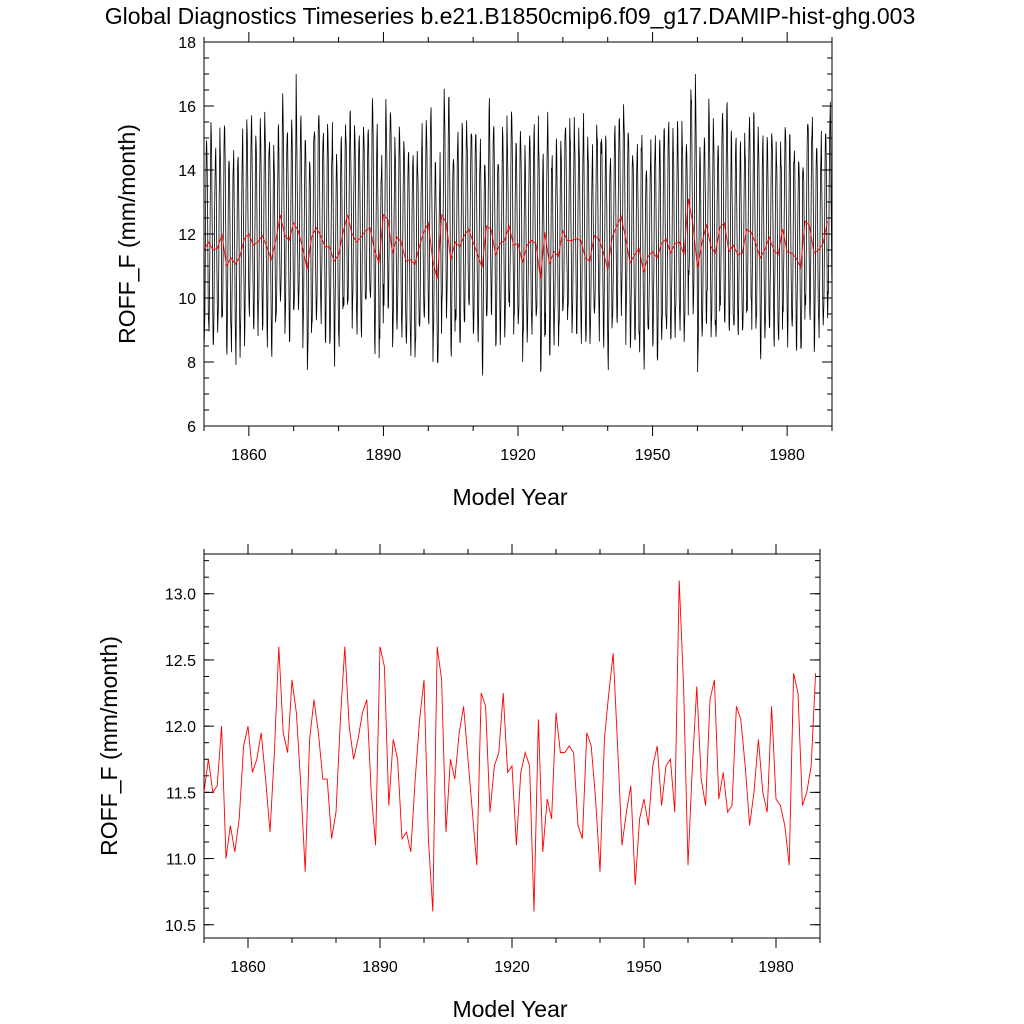 The image size is (1024, 1024). Describe the element at coordinates (180, 595) in the screenshot. I see `y-tick-label: 13.0` at that location.